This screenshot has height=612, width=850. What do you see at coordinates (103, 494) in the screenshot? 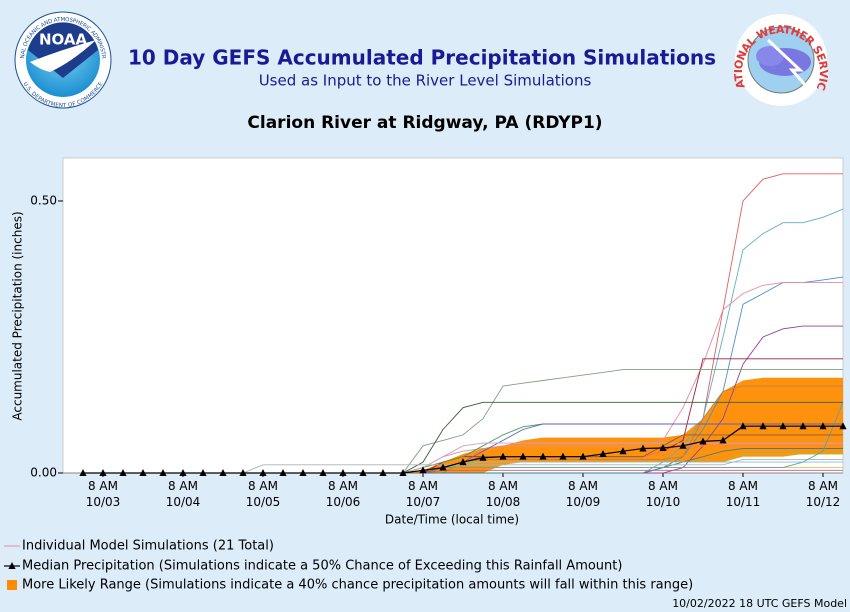
I see `x-tick-label: 8 AM 10/03` at bounding box center [103, 494].